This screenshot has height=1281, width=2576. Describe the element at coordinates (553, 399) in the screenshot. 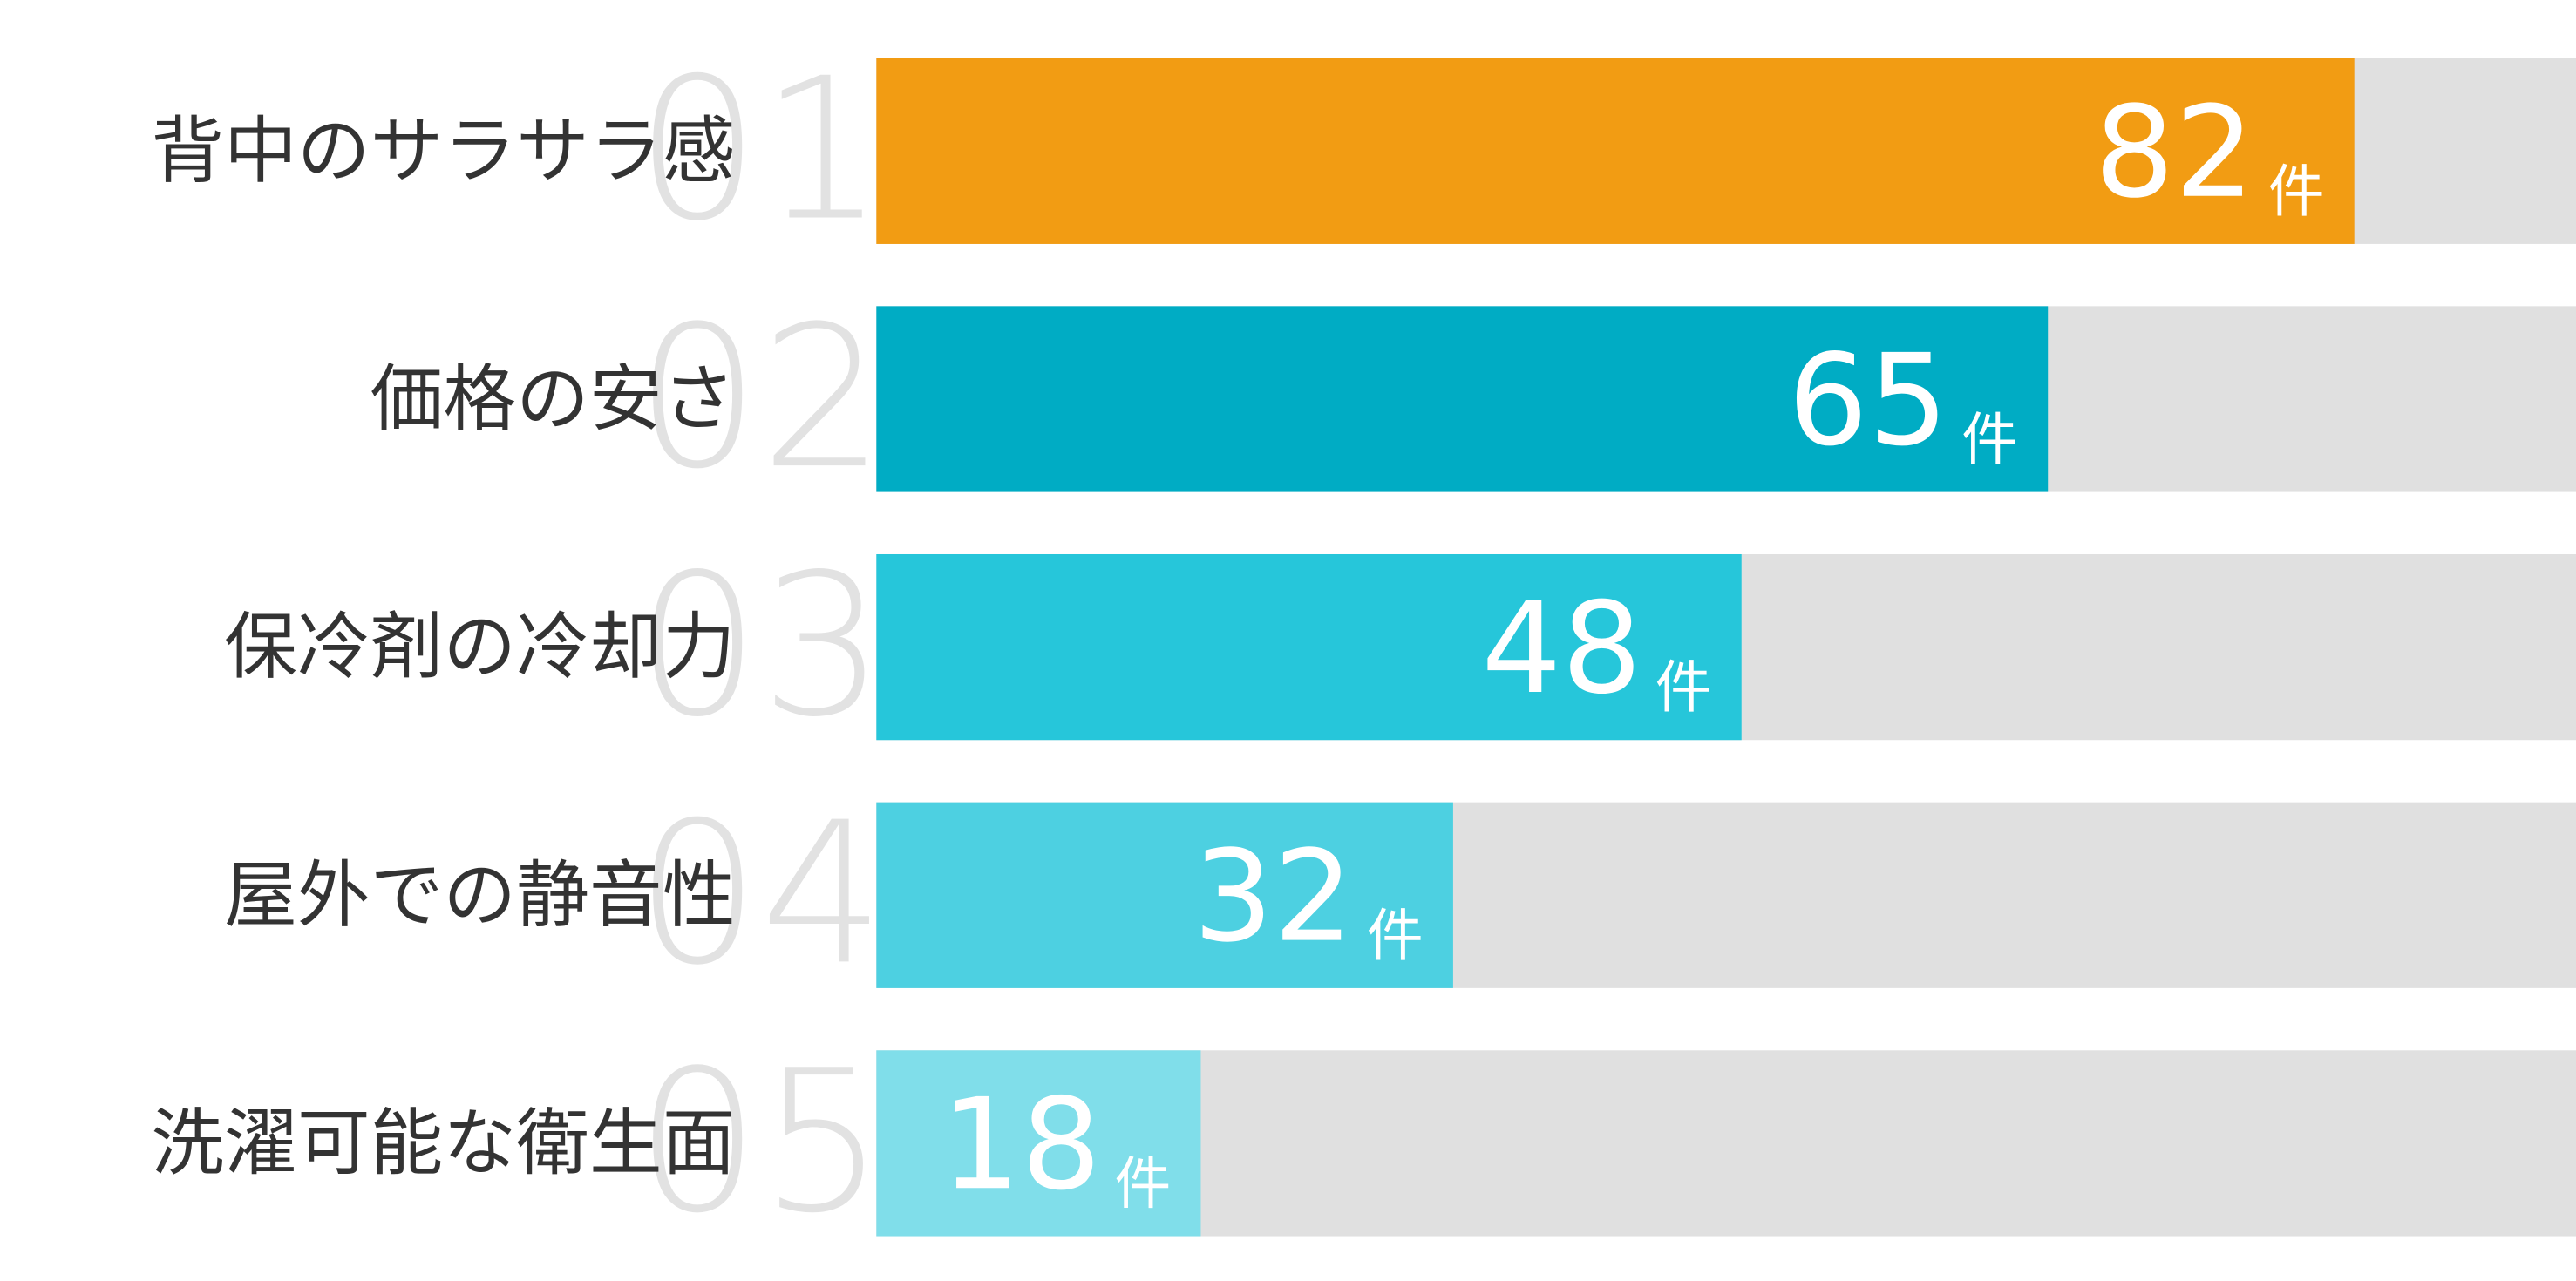

I see `category-label: 価格の安さ` at that location.